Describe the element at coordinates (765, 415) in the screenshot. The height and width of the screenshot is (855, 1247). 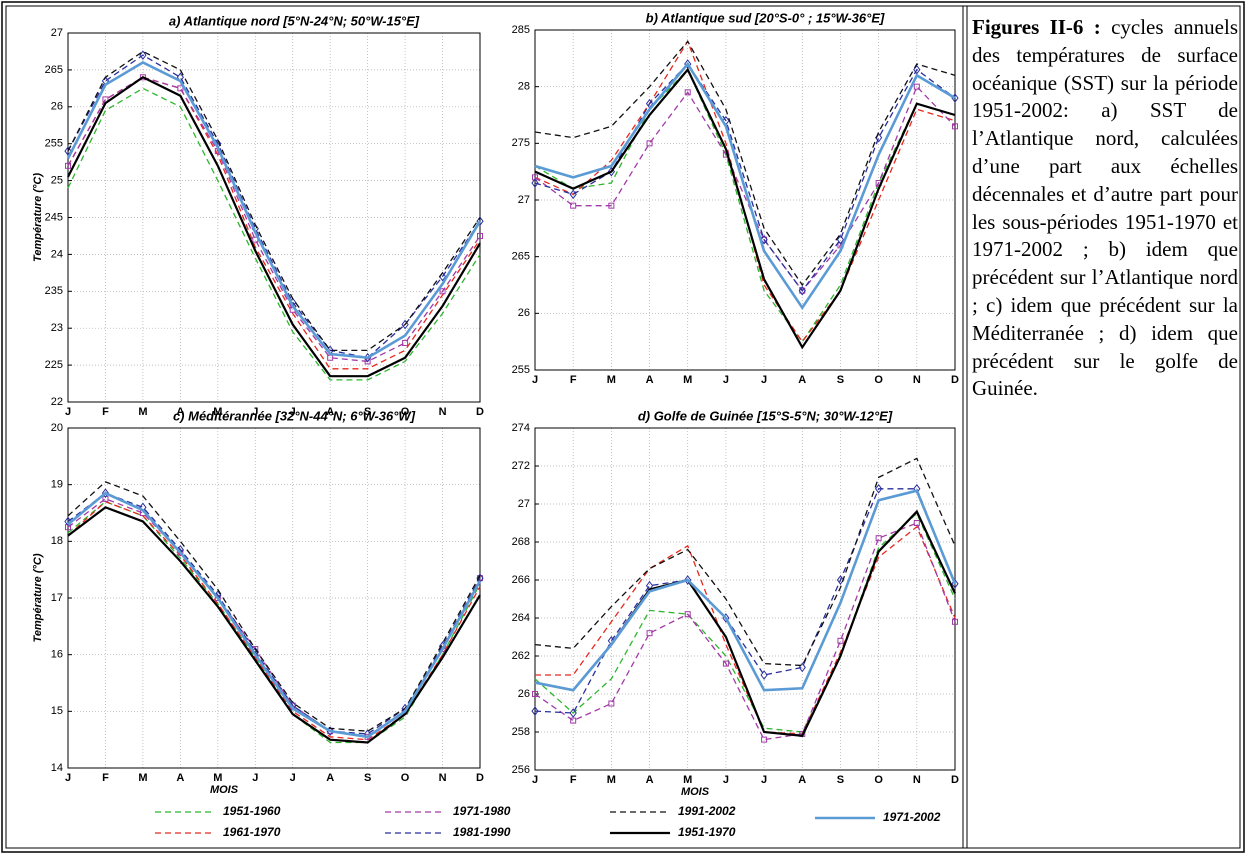
I see `chart-title: d) Golfe de Guinée [15°S-5°N; 30°W-12°E]` at that location.